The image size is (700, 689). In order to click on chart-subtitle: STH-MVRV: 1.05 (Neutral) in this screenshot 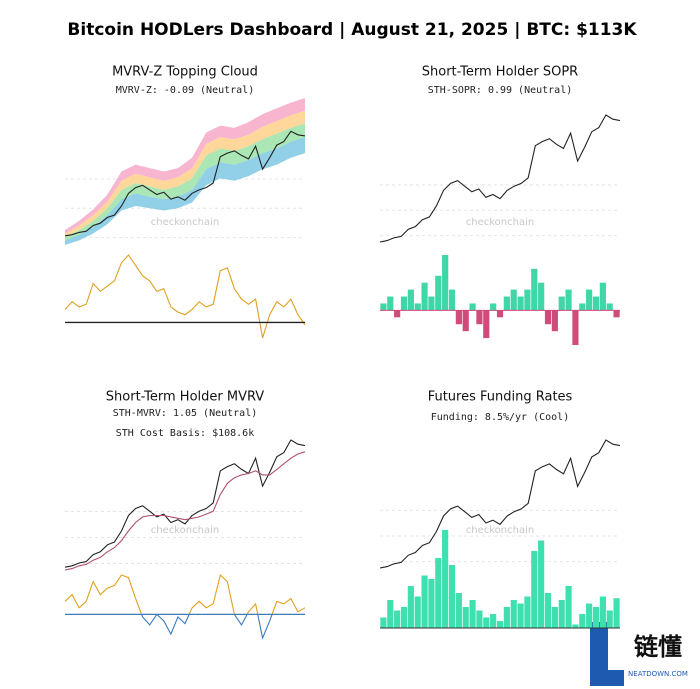, I will do `click(185, 413)`.